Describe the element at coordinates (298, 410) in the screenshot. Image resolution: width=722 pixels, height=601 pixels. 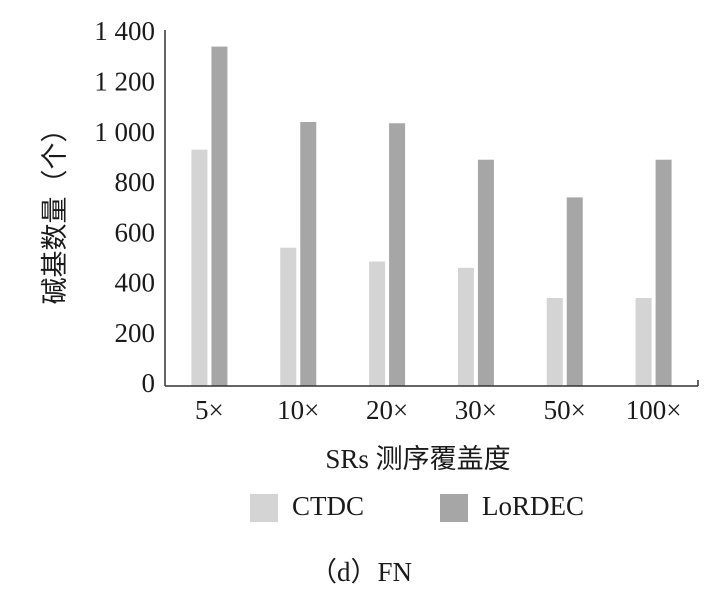
I see `x-tick-label: 10×` at that location.